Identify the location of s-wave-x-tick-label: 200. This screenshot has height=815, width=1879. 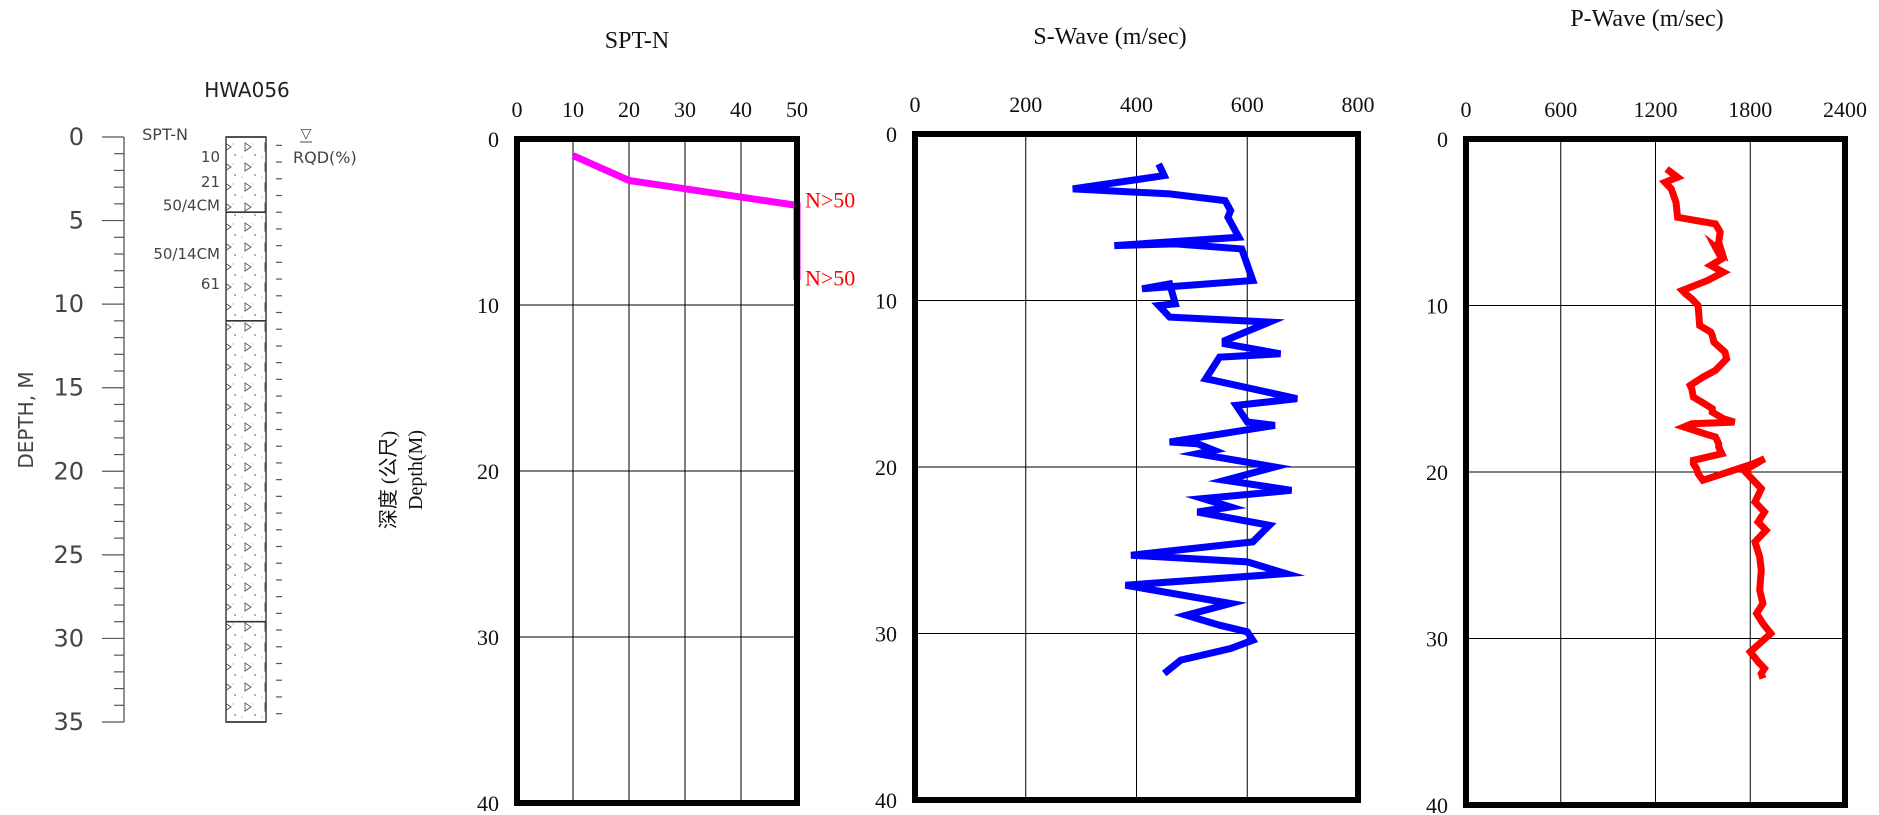
(1025, 104).